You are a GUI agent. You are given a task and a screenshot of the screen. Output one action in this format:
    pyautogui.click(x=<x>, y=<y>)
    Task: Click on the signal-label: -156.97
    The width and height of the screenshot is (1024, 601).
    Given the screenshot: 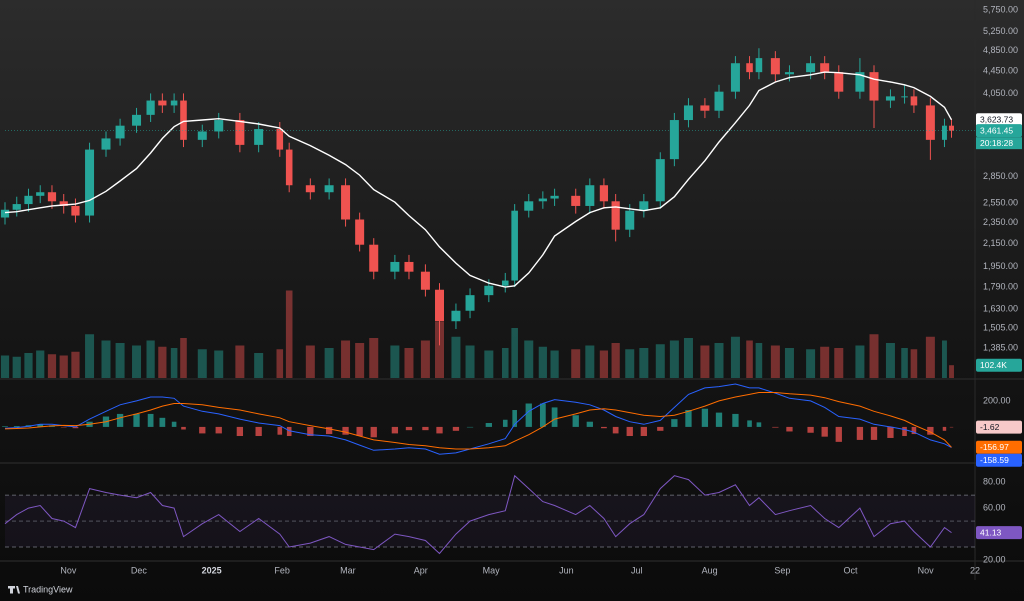 What is the action you would take?
    pyautogui.click(x=994, y=447)
    